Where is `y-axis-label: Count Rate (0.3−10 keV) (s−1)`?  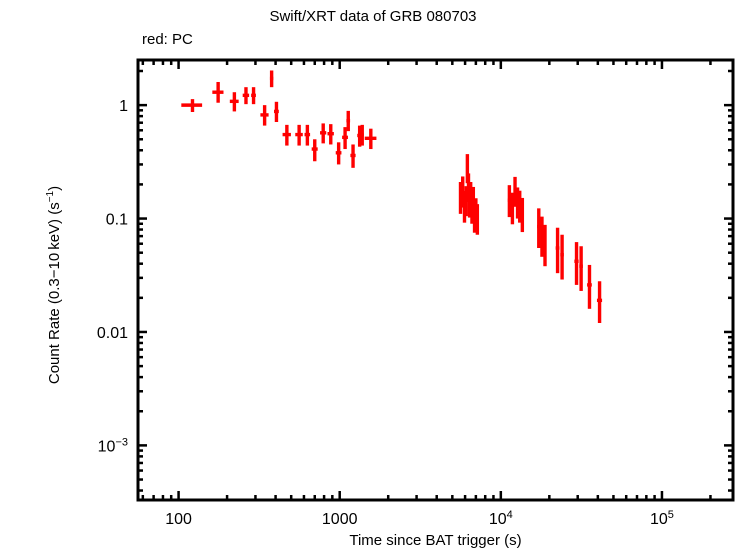 y-axis-label: Count Rate (0.3−10 keV) (s−1) is located at coordinates (54, 285).